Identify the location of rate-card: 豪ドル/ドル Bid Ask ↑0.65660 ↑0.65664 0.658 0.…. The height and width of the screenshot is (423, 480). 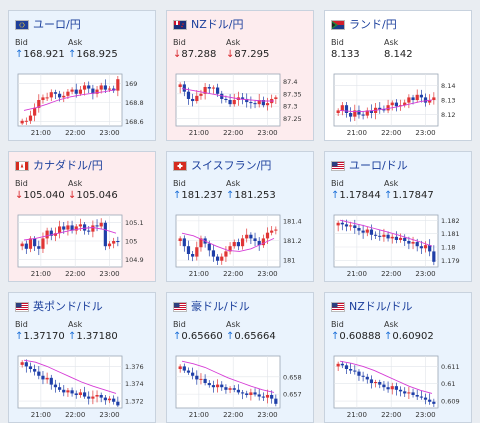
(240, 357).